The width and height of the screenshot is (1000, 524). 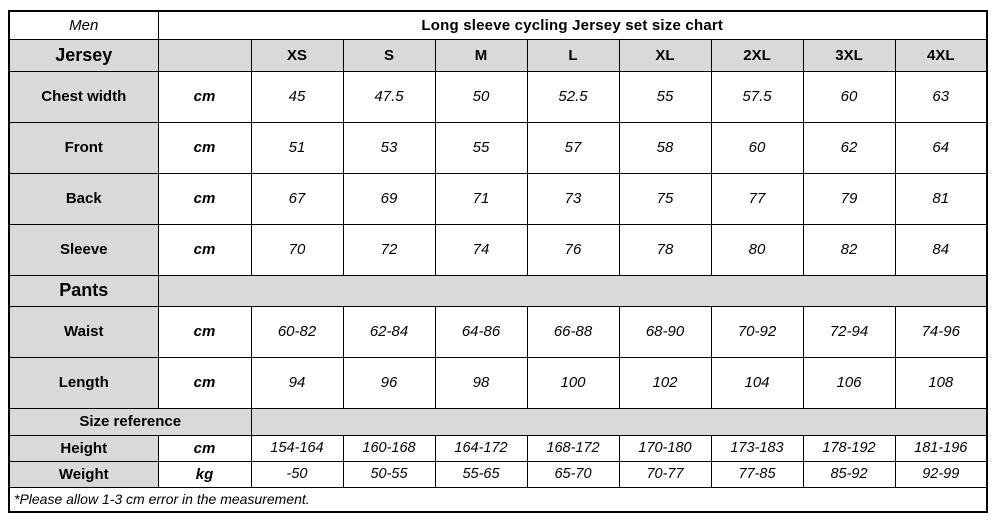 What do you see at coordinates (941, 198) in the screenshot?
I see `value-cell: 81` at bounding box center [941, 198].